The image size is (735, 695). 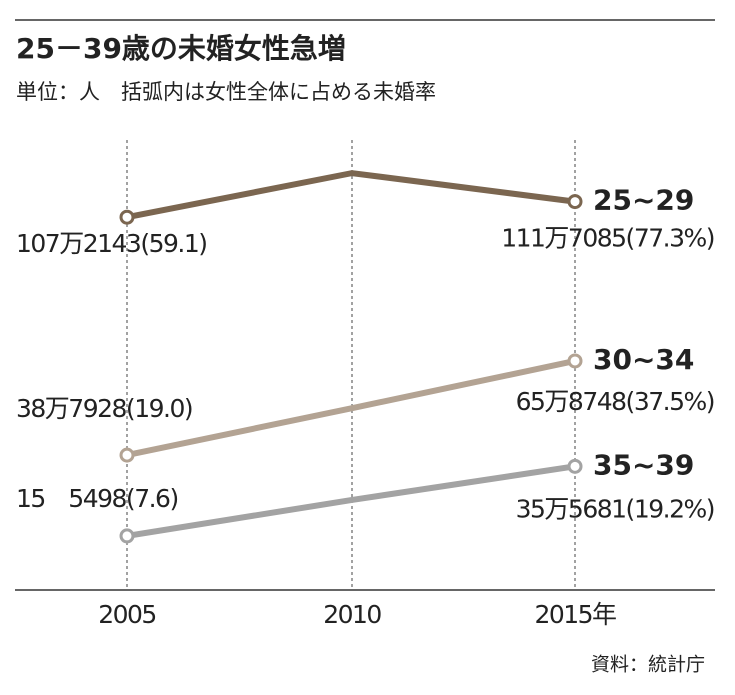 What do you see at coordinates (97, 498) in the screenshot?
I see `value-label: 15 5498(7.6)` at bounding box center [97, 498].